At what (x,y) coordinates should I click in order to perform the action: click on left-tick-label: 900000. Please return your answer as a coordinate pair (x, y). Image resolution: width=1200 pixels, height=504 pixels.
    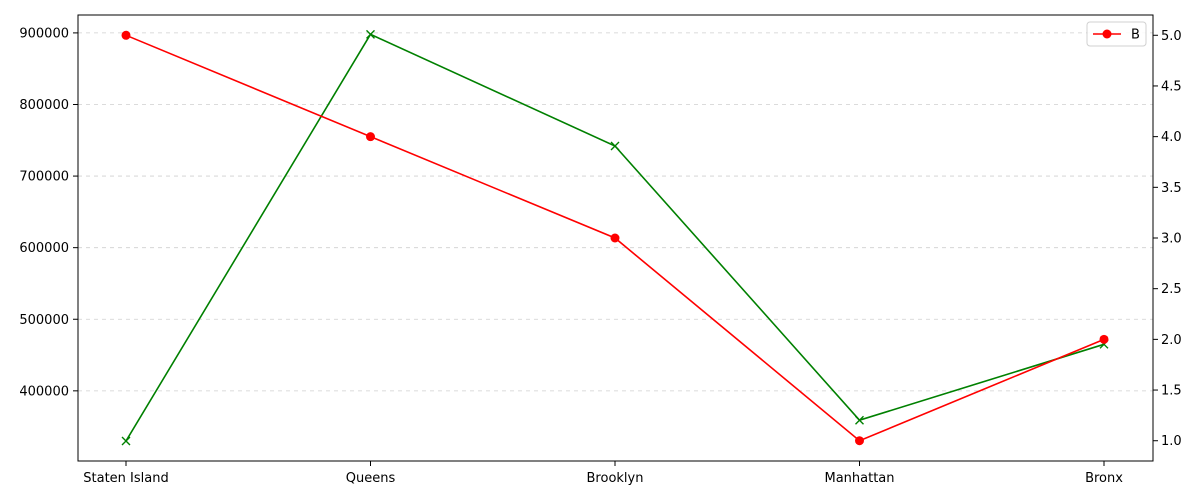
    Looking at the image, I should click on (44, 33).